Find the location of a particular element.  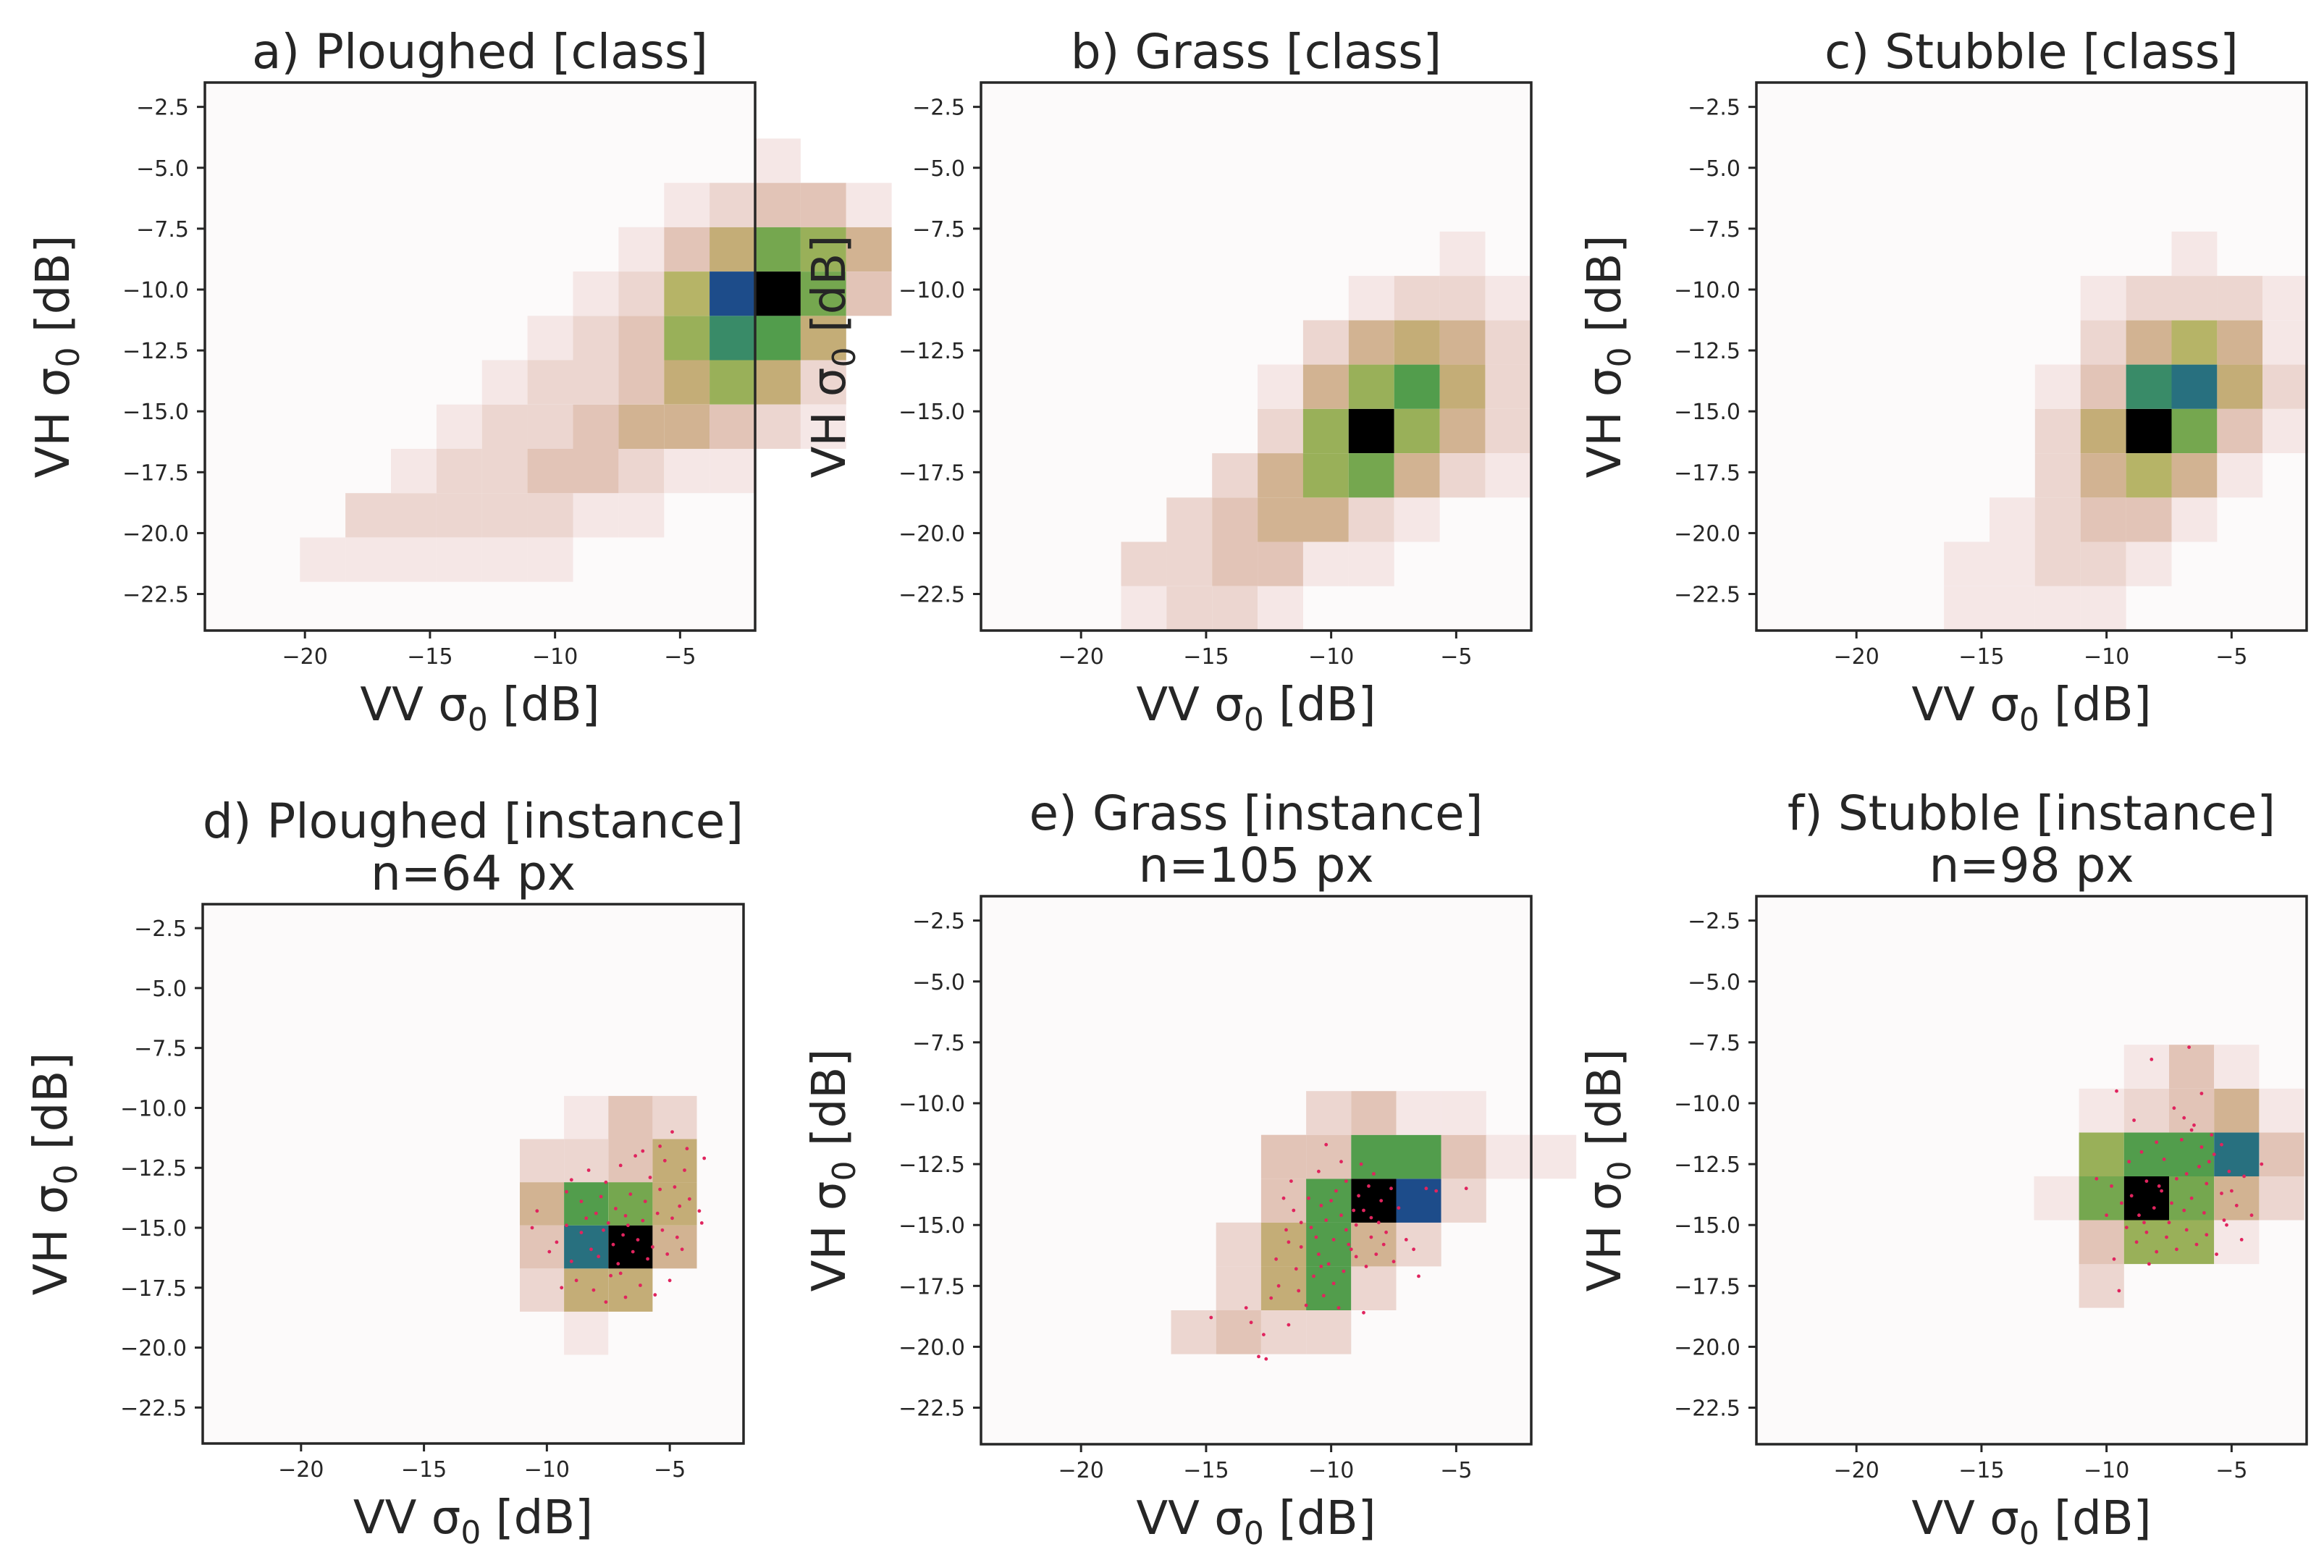

y-tick-label: −2.5 is located at coordinates (1714, 109).